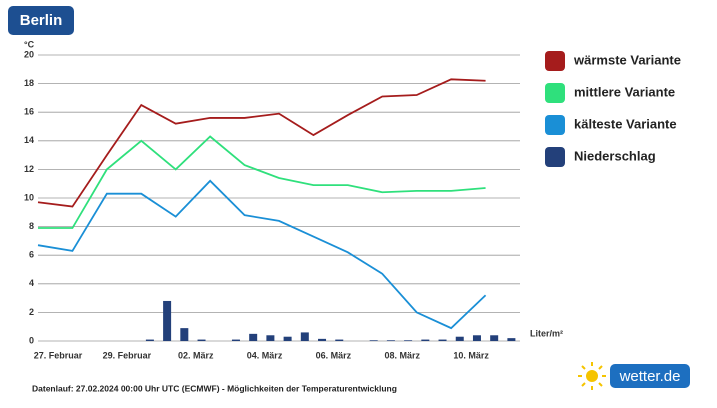 This screenshot has height=408, width=717. Describe the element at coordinates (31, 255) in the screenshot. I see `y-tick-label: 6` at that location.